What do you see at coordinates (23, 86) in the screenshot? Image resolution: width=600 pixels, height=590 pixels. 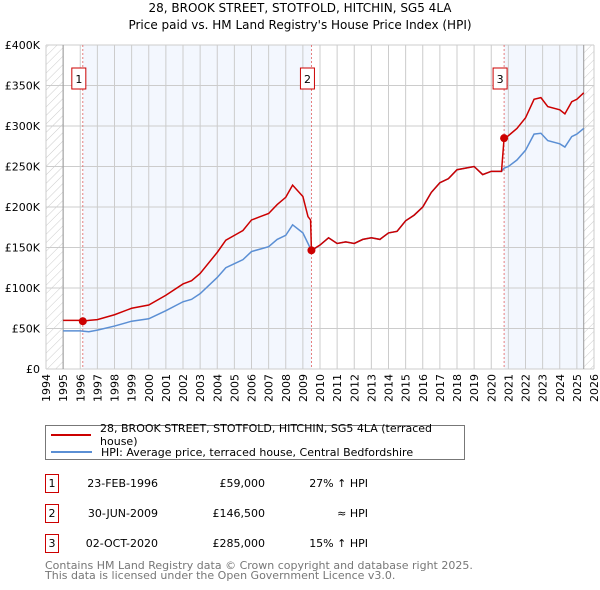 I see `y-tick-label: £350K` at bounding box center [23, 86].